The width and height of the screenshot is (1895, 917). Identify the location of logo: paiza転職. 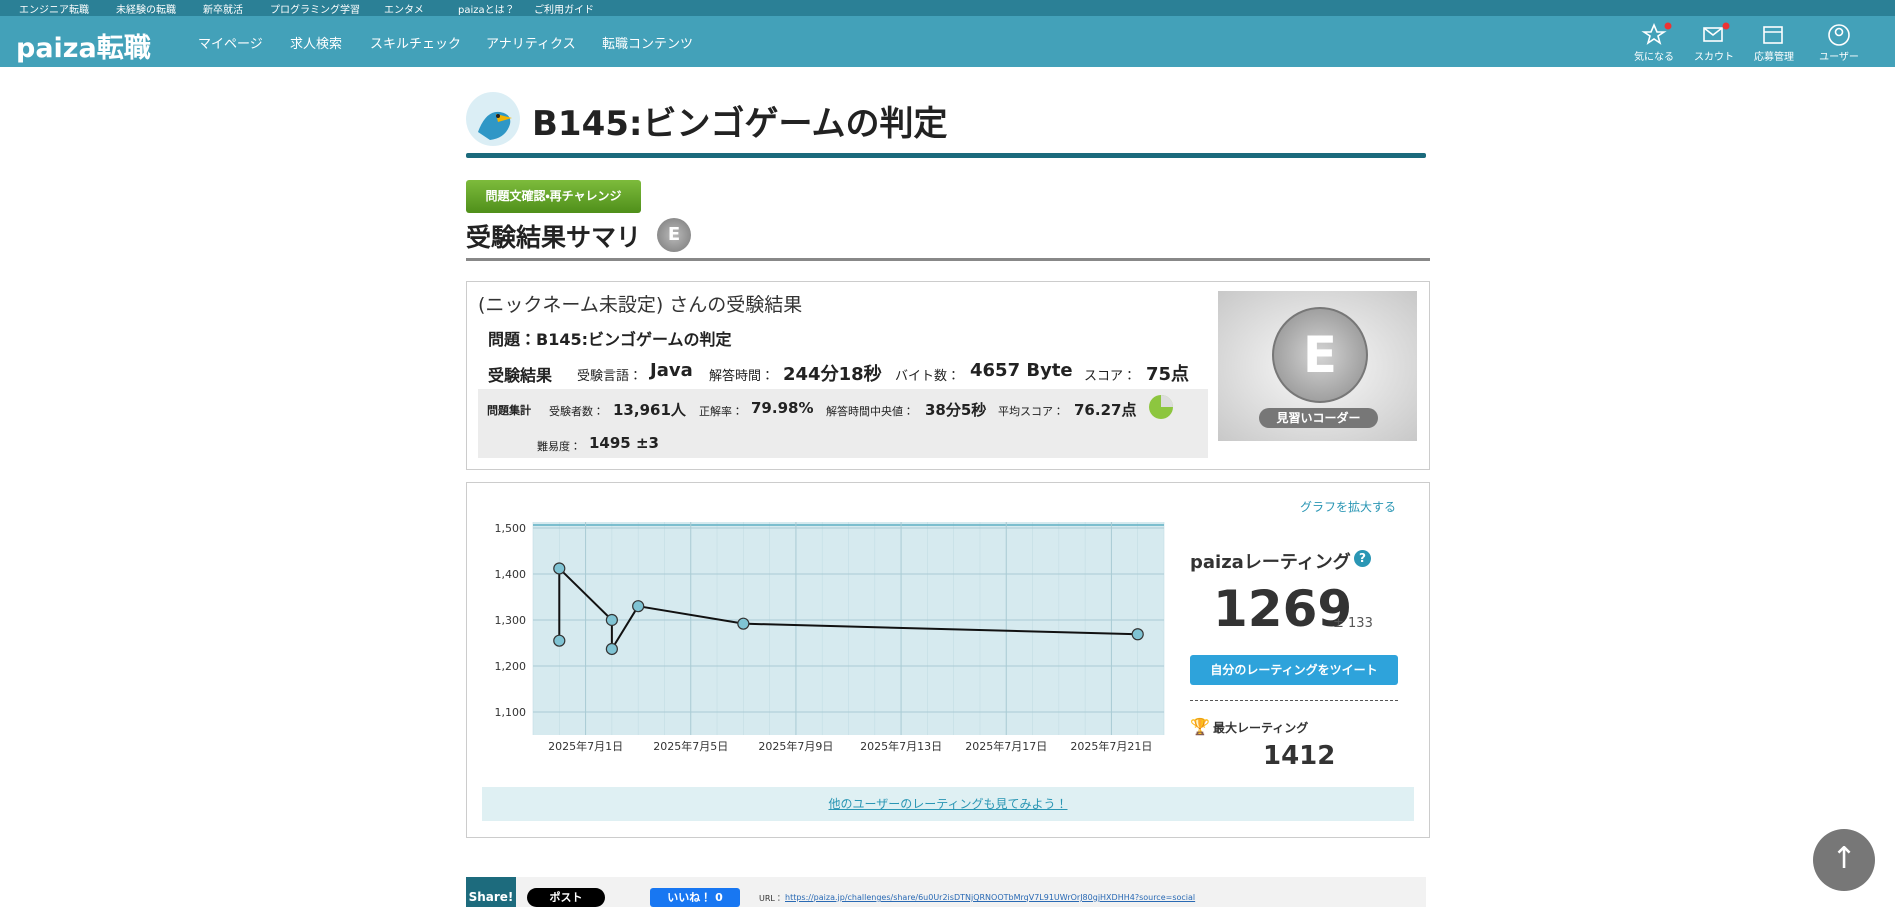
(83, 48).